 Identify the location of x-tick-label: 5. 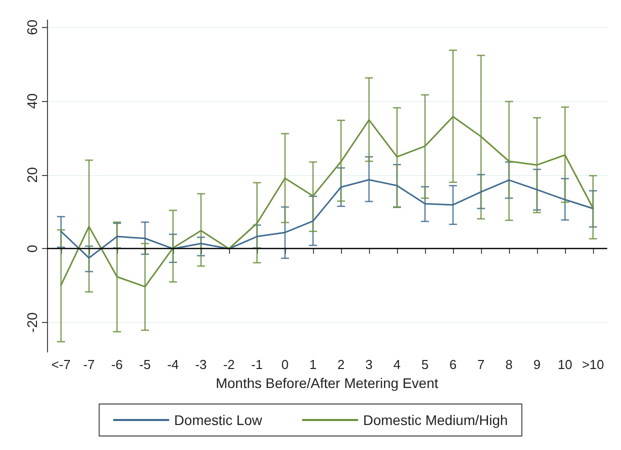
(425, 364).